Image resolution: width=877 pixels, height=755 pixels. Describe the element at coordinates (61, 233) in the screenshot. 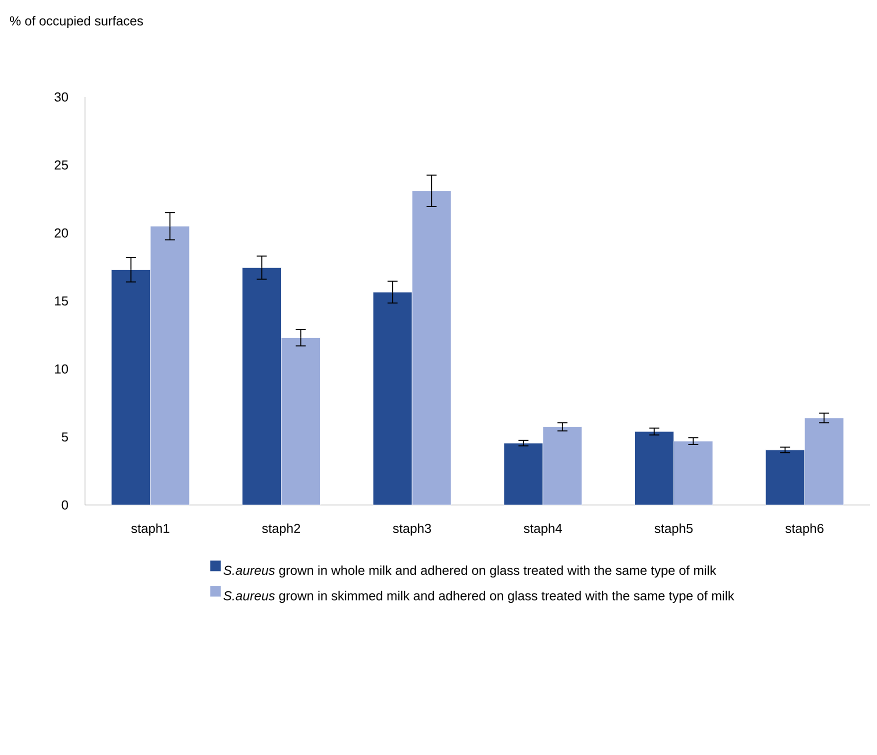

I see `y-tick-label: 20` at that location.